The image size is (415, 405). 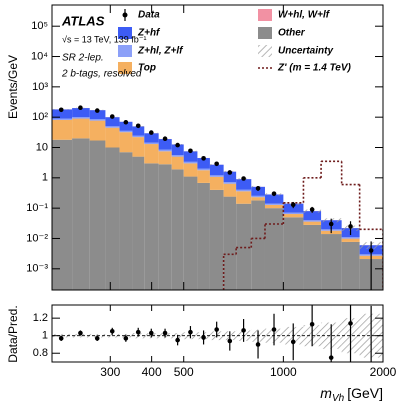 What do you see at coordinates (326, 393) in the screenshot?
I see `x-label-symbol: m` at bounding box center [326, 393].